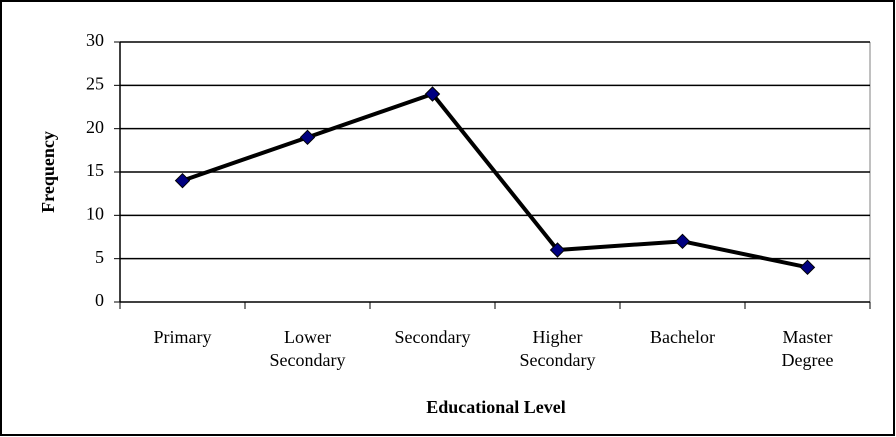 The width and height of the screenshot is (896, 437). What do you see at coordinates (48, 172) in the screenshot?
I see `y-axis-title: Frequency` at bounding box center [48, 172].